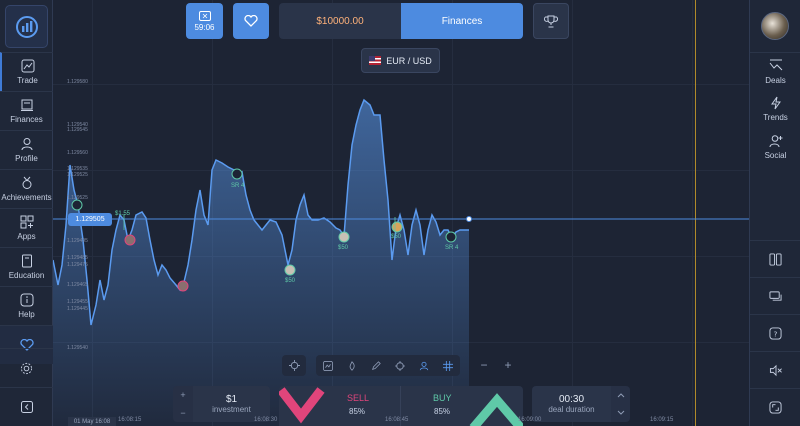 Image resolution: width=800 pixels, height=426 pixels. I want to click on sidebar-item-trade: Trade, so click(26, 71).